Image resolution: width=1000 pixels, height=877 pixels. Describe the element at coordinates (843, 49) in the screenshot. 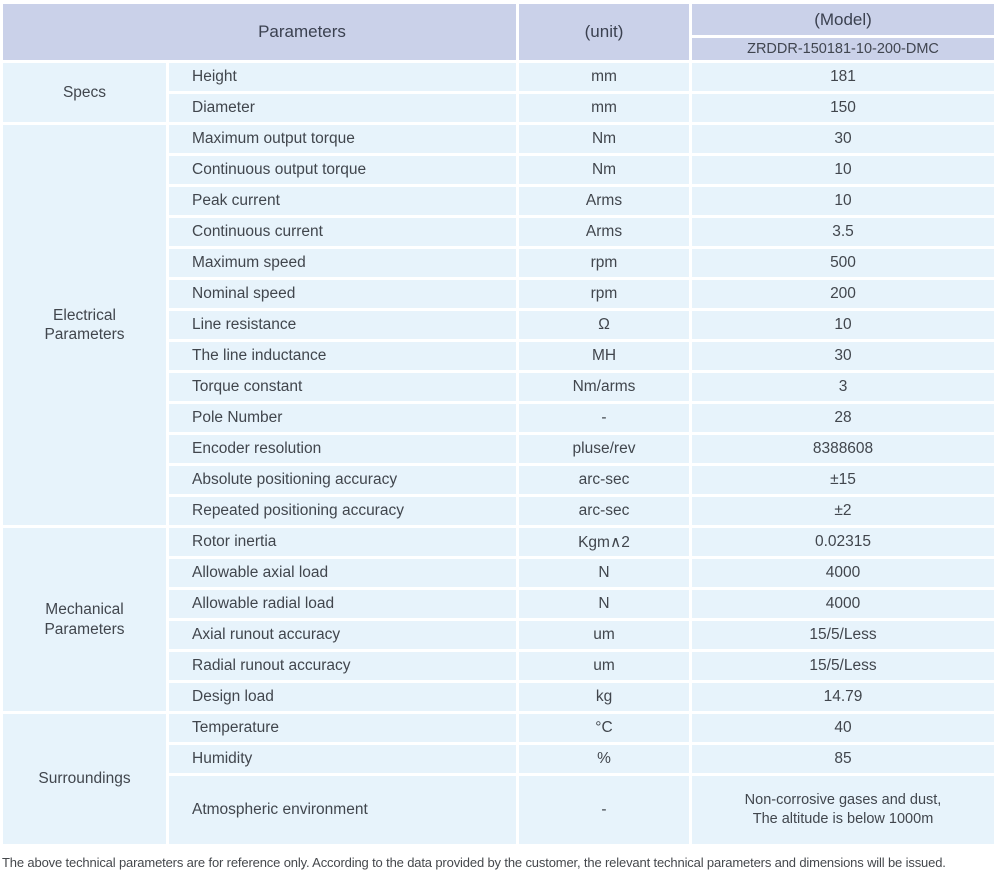

I see `model-number: ZRDDR-150181-10-200-DMC` at that location.